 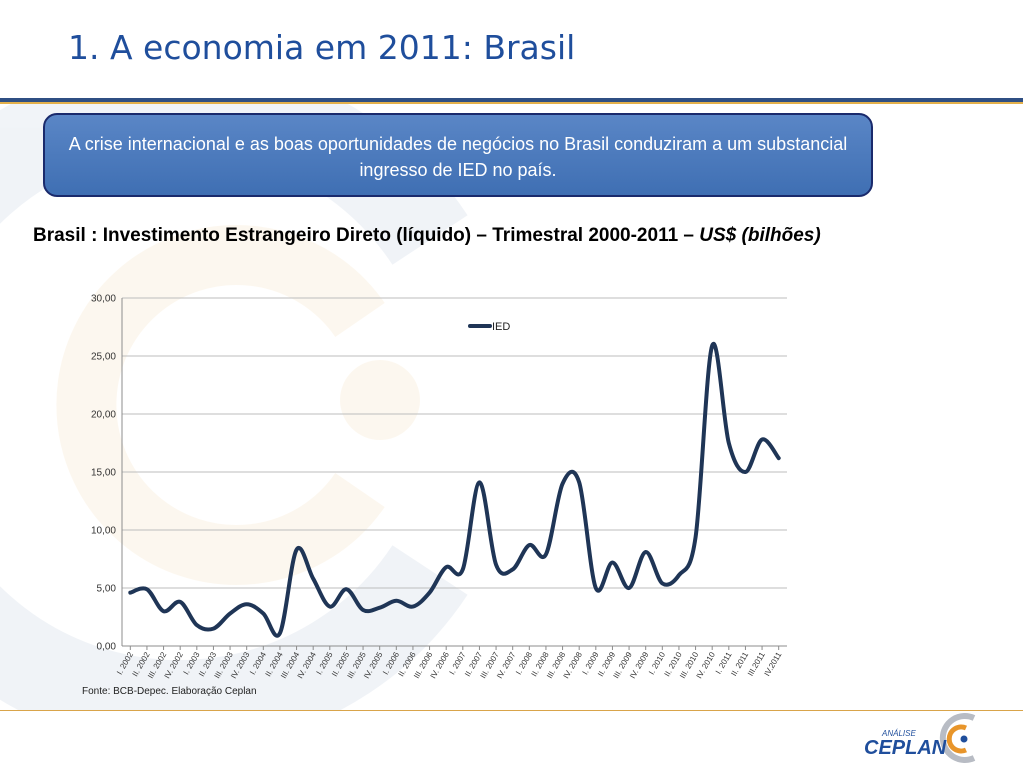 I want to click on y-tick-label: 25,00, so click(x=103, y=357).